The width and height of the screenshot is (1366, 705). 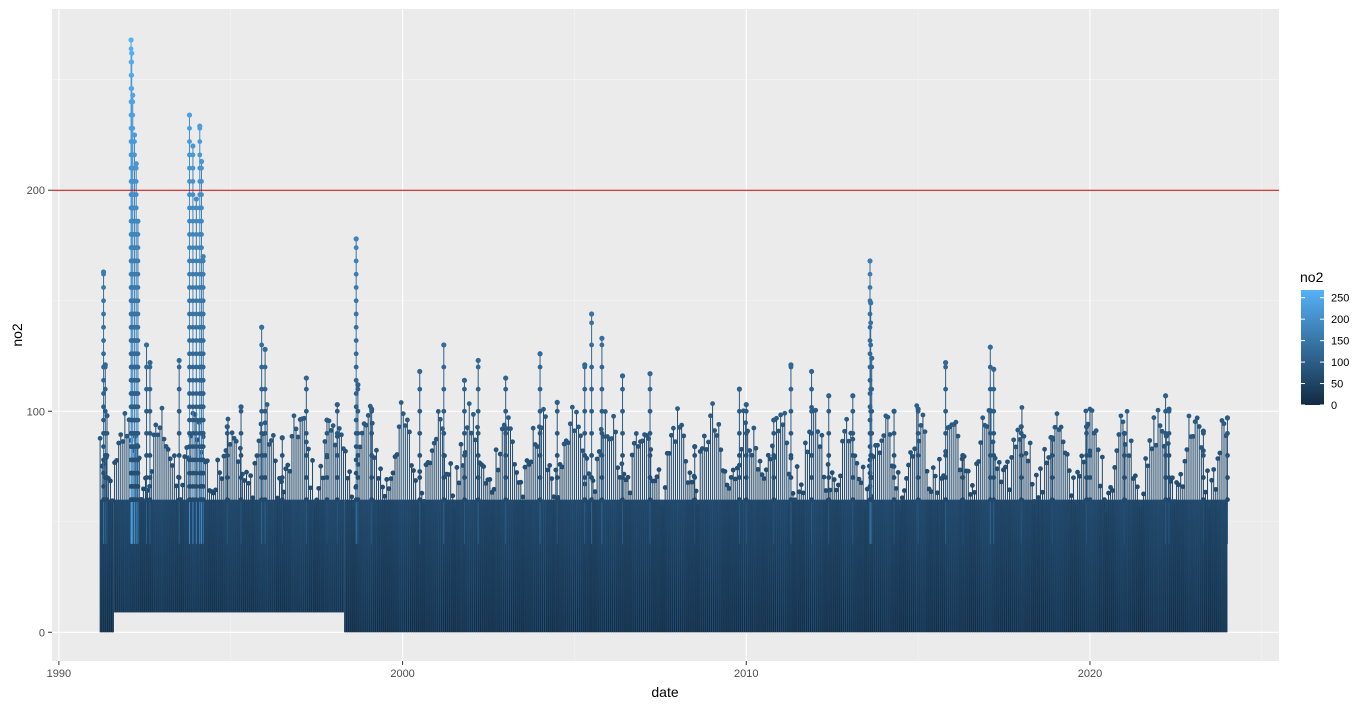 I want to click on y-axis: 0 100 200, so click(x=39, y=412).